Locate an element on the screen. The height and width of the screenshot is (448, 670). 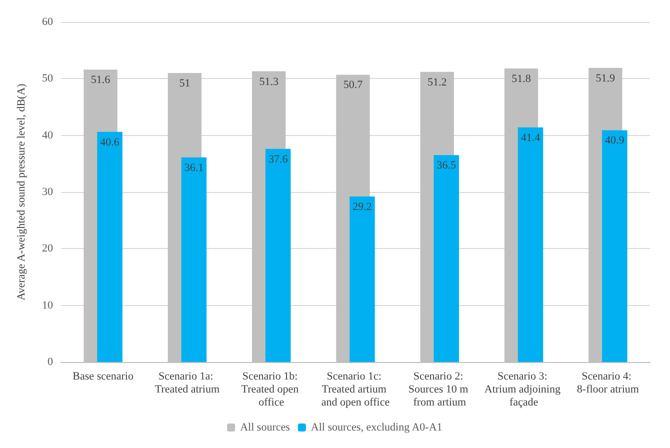
y-tick-label: 0 is located at coordinates (51, 362).